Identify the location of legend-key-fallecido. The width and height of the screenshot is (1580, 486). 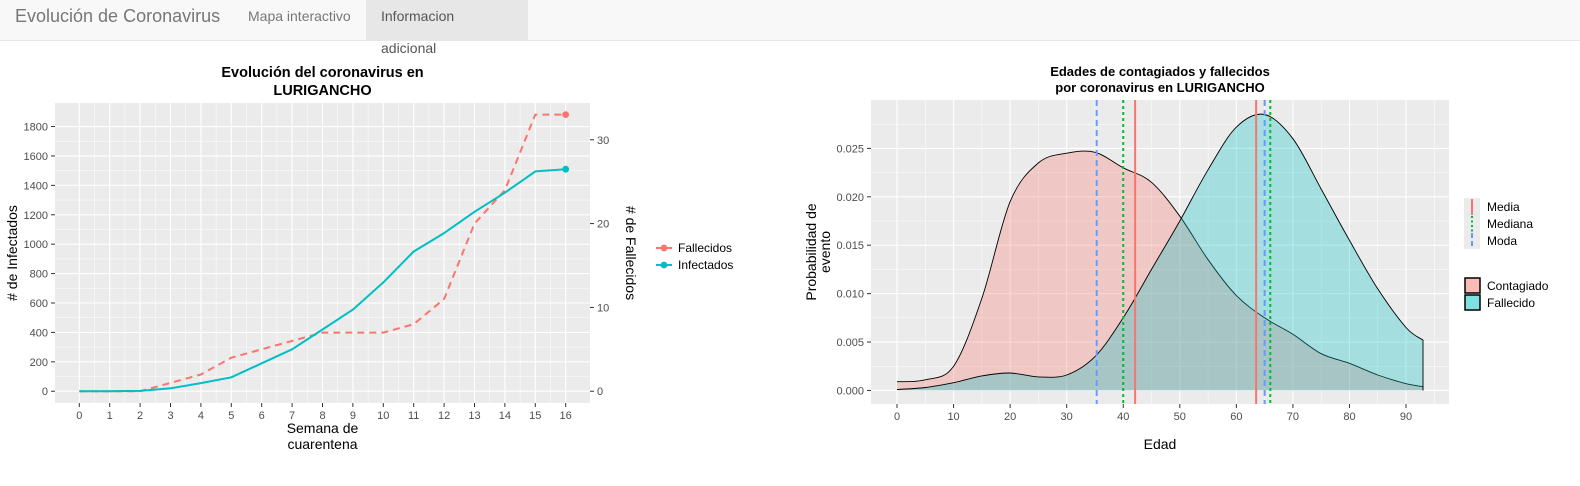
(1472, 302).